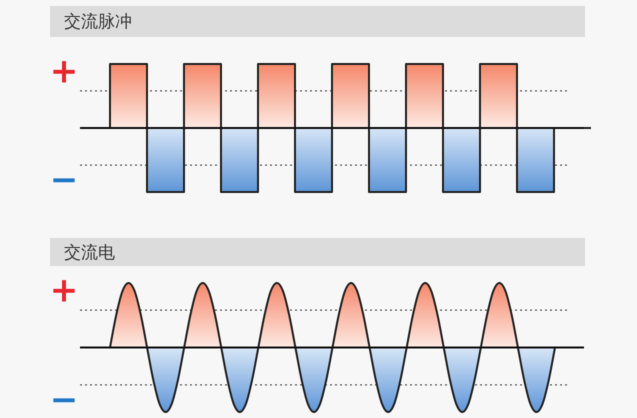 This screenshot has width=637, height=418. Describe the element at coordinates (98, 22) in the screenshot. I see `chart-title: 交流脉冲` at that location.